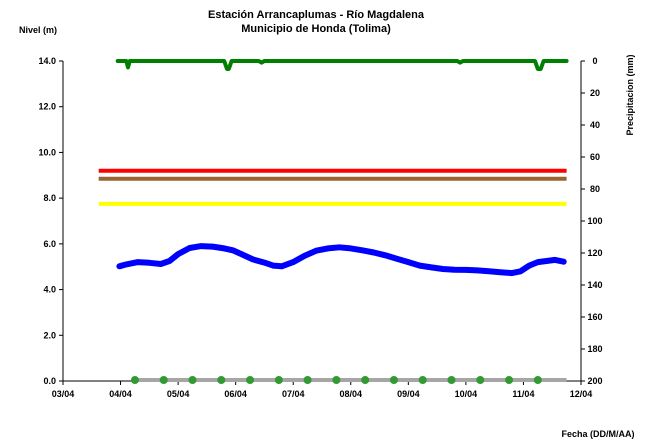 This screenshot has width=651, height=447. What do you see at coordinates (341, 260) in the screenshot?
I see `level-series-line` at bounding box center [341, 260].